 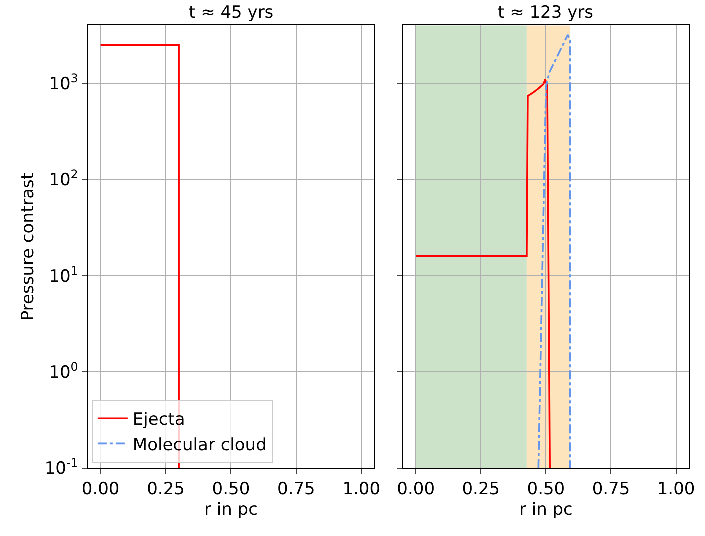 What do you see at coordinates (61, 468) in the screenshot?
I see `y-tick-label: 10$^{-1}$` at bounding box center [61, 468].